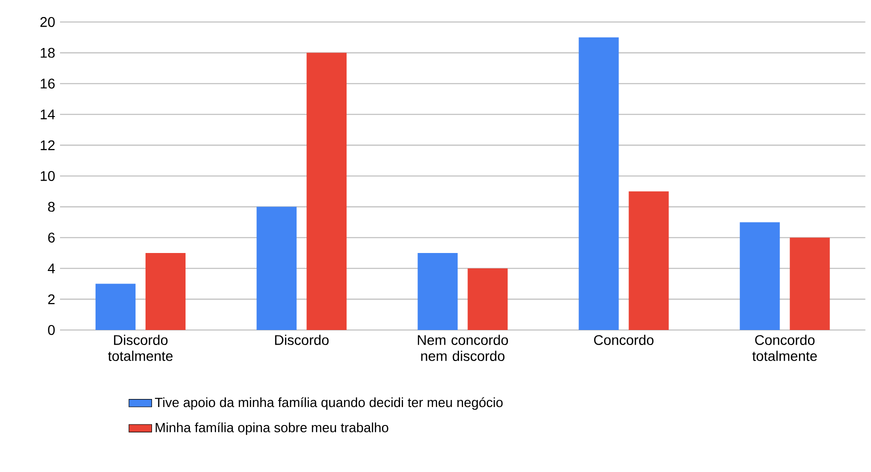  What do you see at coordinates (51, 299) in the screenshot?
I see `y-tick-label: 2` at bounding box center [51, 299].